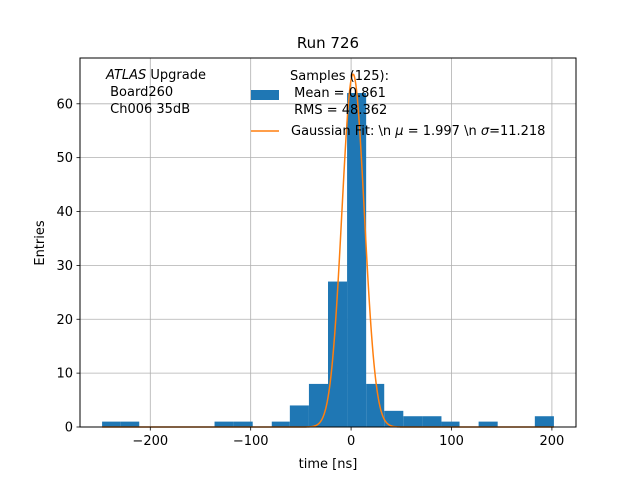 The image size is (640, 480). I want to click on legend-fit-part-2: = 1.997 \n, so click(442, 131).